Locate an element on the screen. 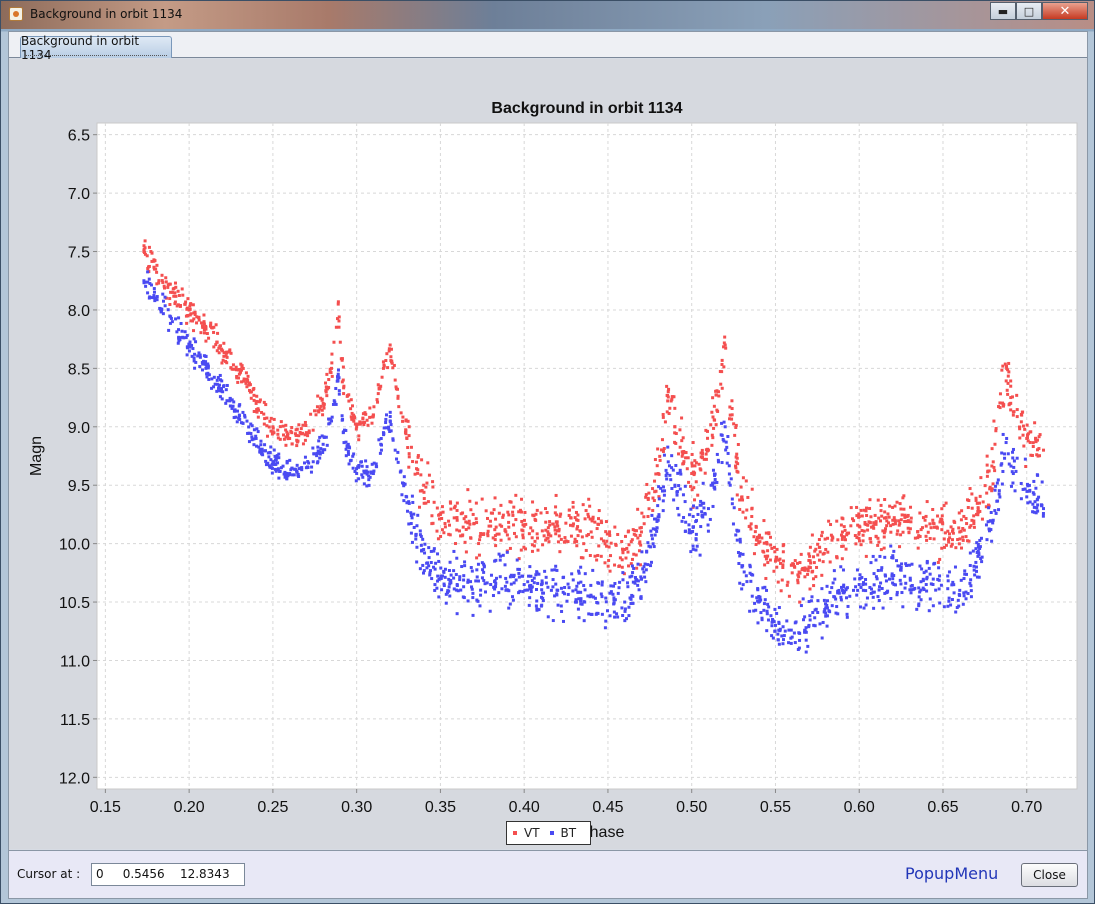 Image resolution: width=1095 pixels, height=904 pixels. popup-menu-link: PopupMenu is located at coordinates (952, 873).